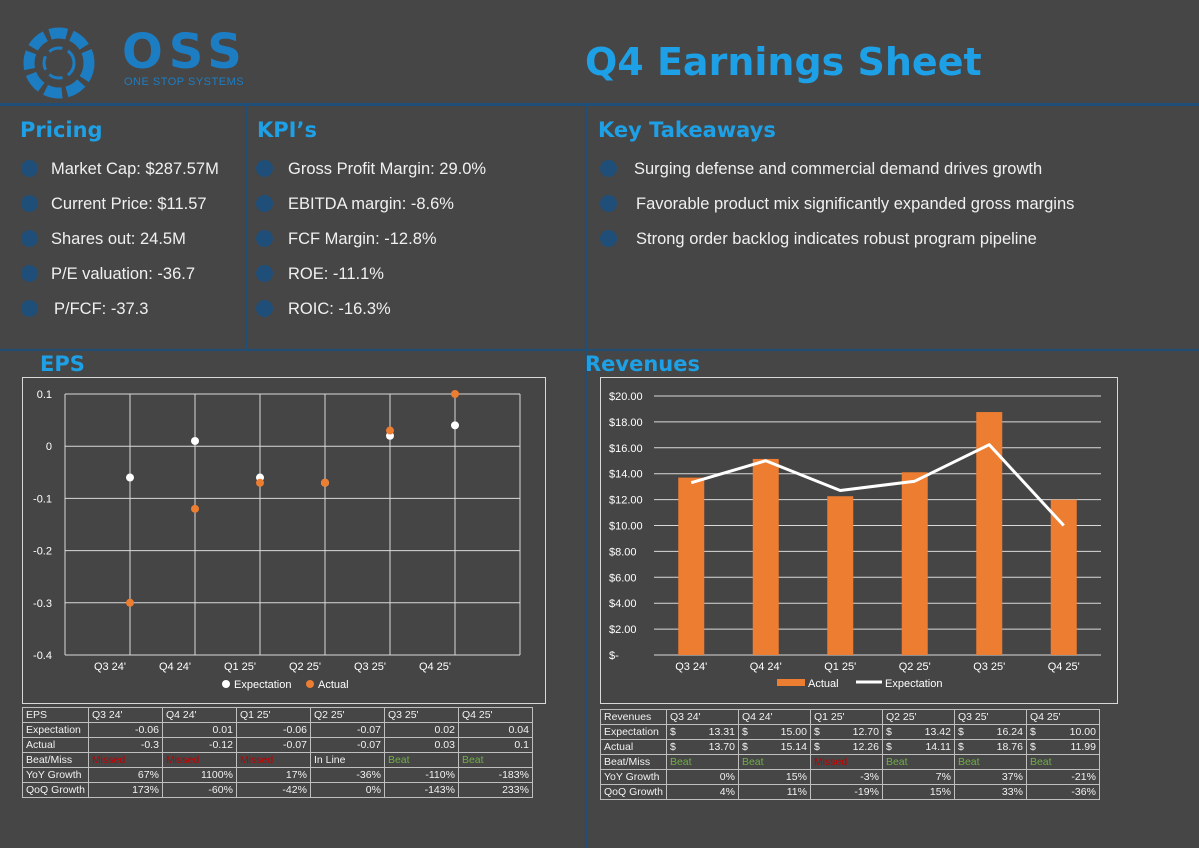  Describe the element at coordinates (989, 667) in the screenshot. I see `revenue-x-tick-label: Q3 25'` at that location.